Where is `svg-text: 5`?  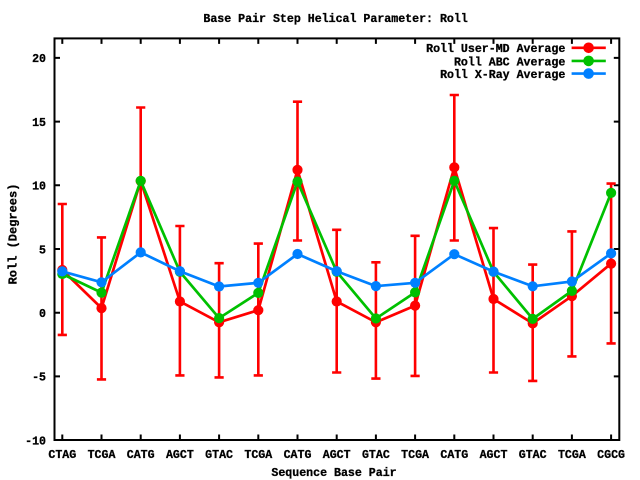
svg-text: 5 is located at coordinates (42, 250).